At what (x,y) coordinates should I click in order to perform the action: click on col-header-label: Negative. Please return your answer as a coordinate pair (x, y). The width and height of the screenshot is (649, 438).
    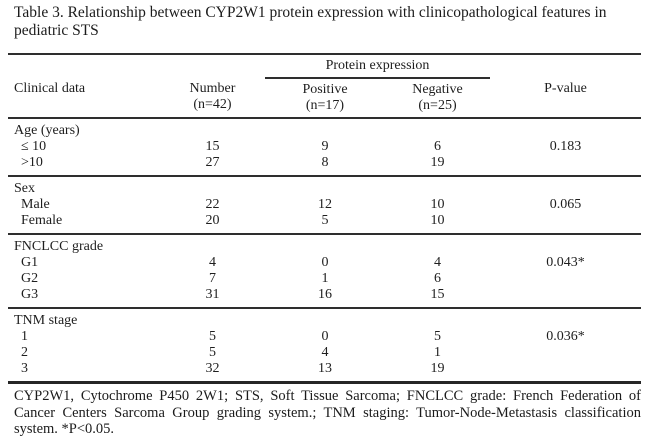
    Looking at the image, I should click on (437, 89).